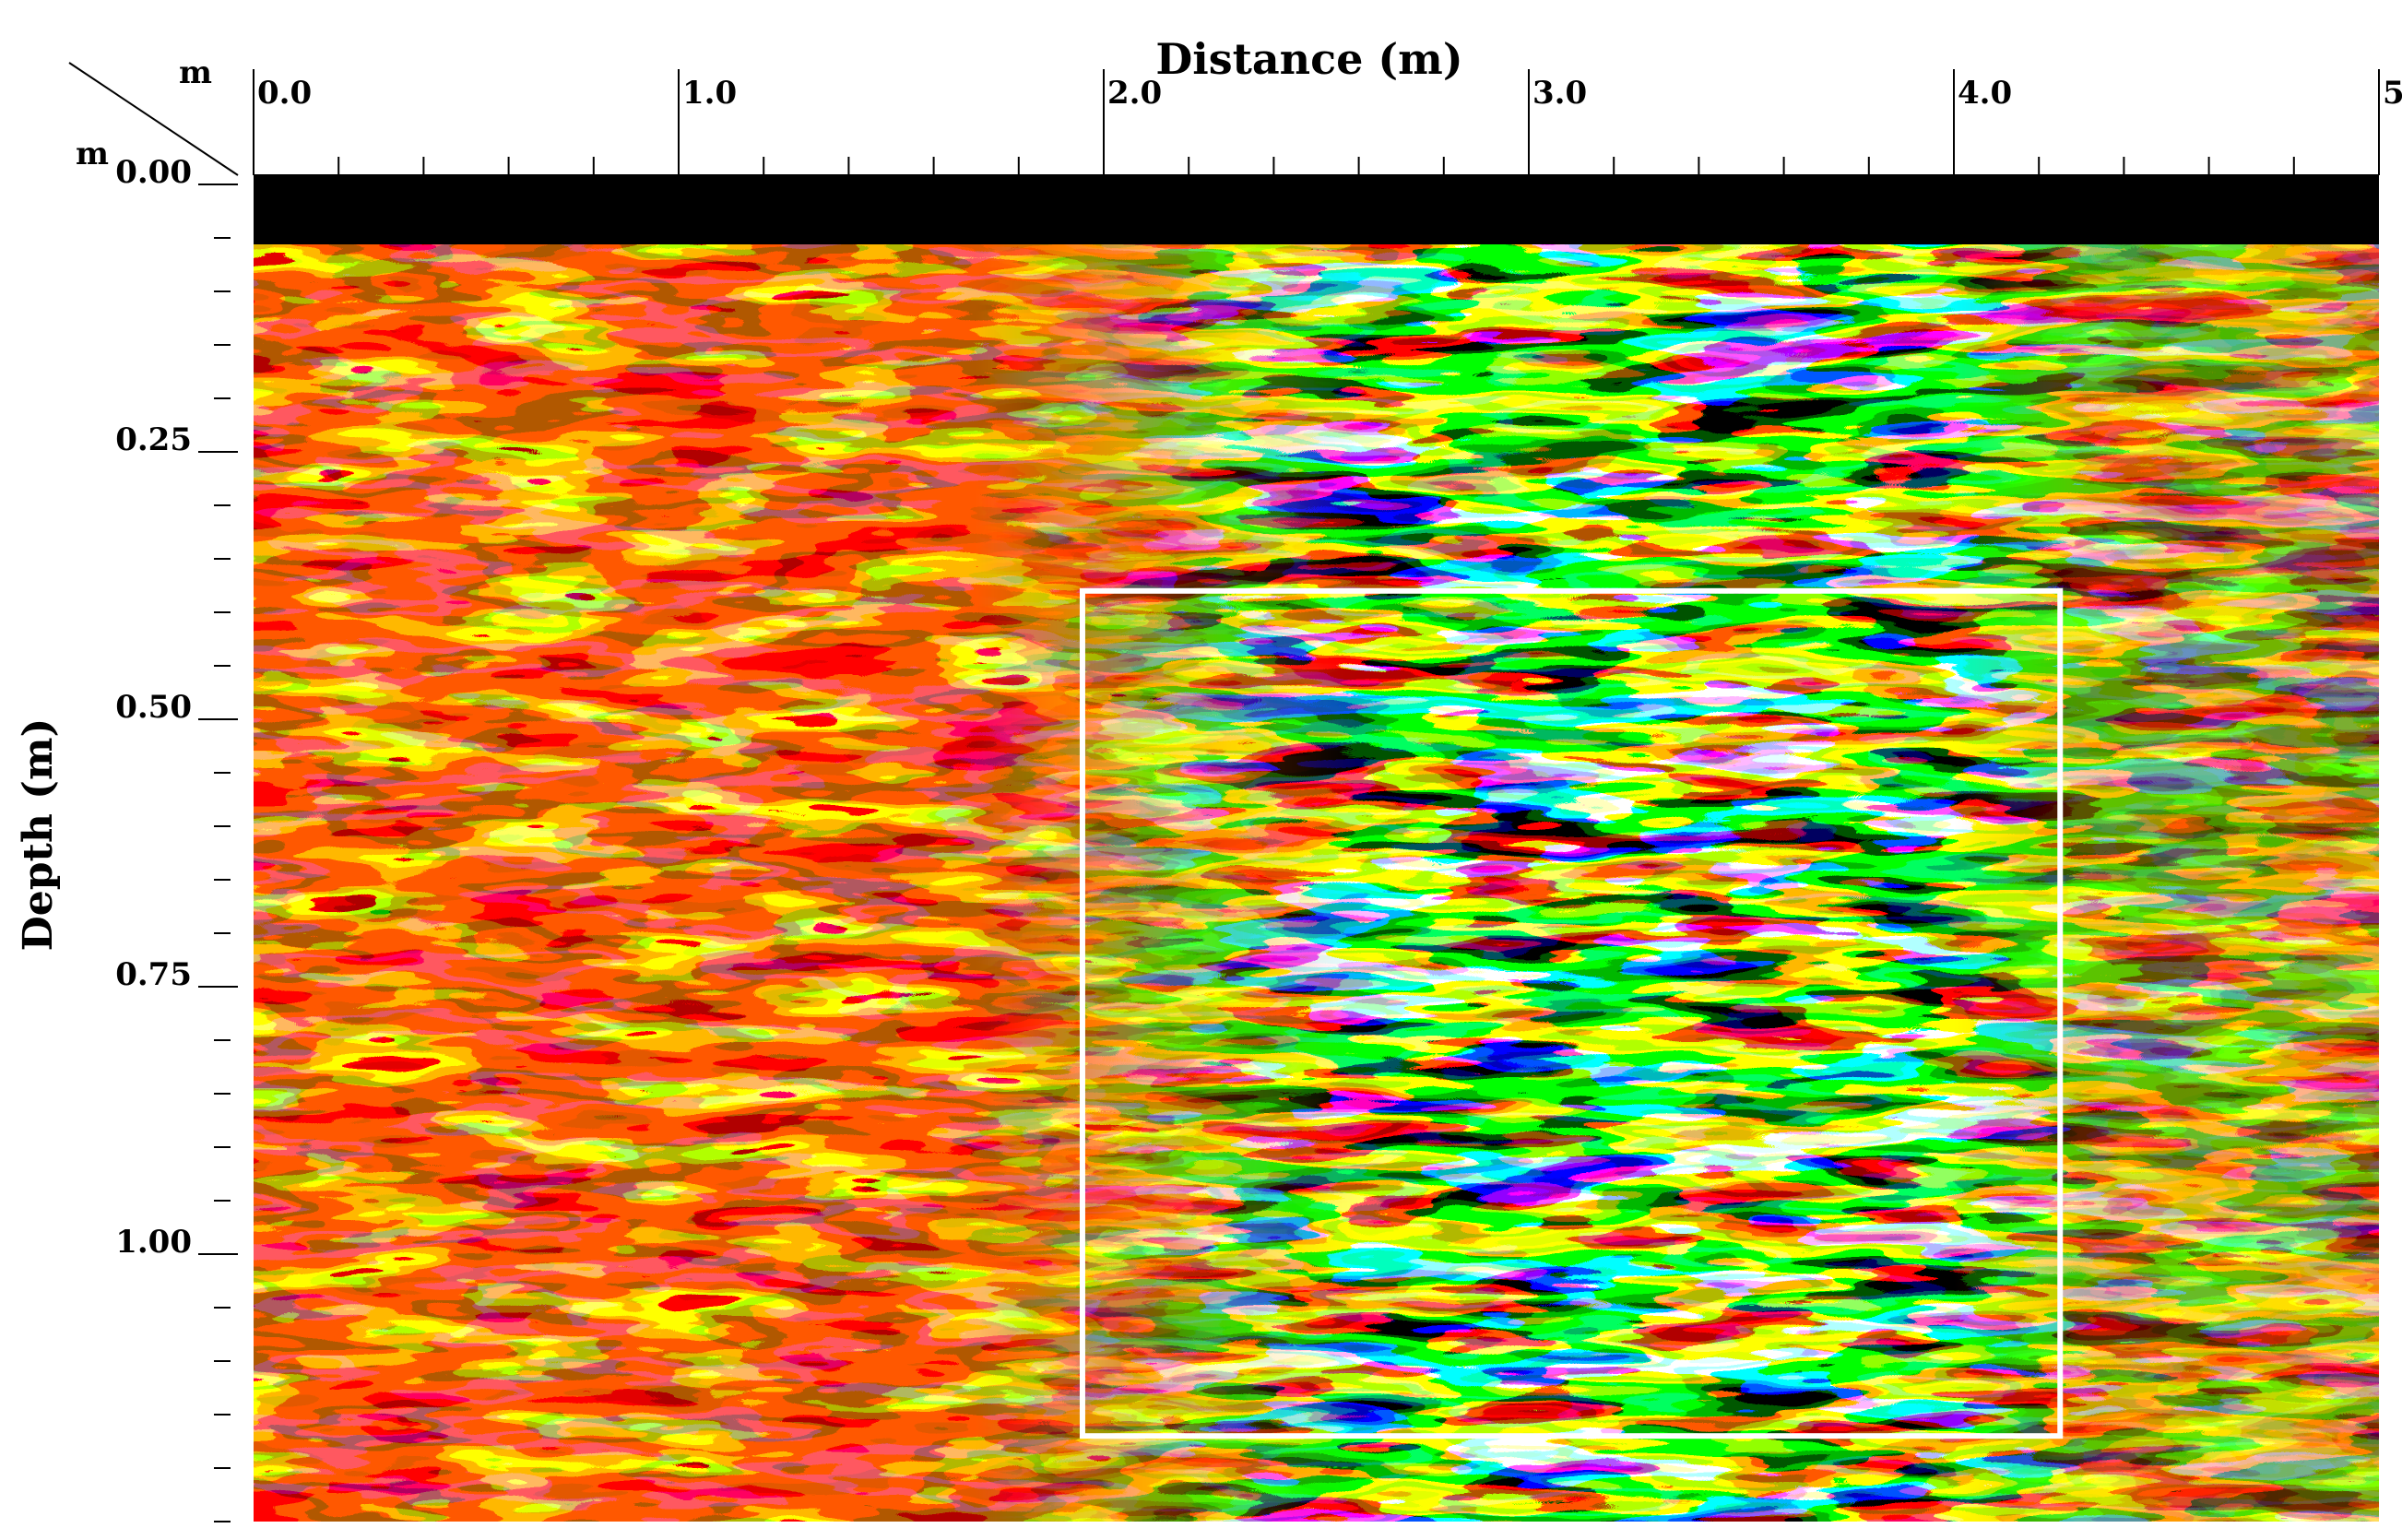 The image size is (2402, 1540). Describe the element at coordinates (1316, 122) in the screenshot. I see `x-axis-ticks` at that location.